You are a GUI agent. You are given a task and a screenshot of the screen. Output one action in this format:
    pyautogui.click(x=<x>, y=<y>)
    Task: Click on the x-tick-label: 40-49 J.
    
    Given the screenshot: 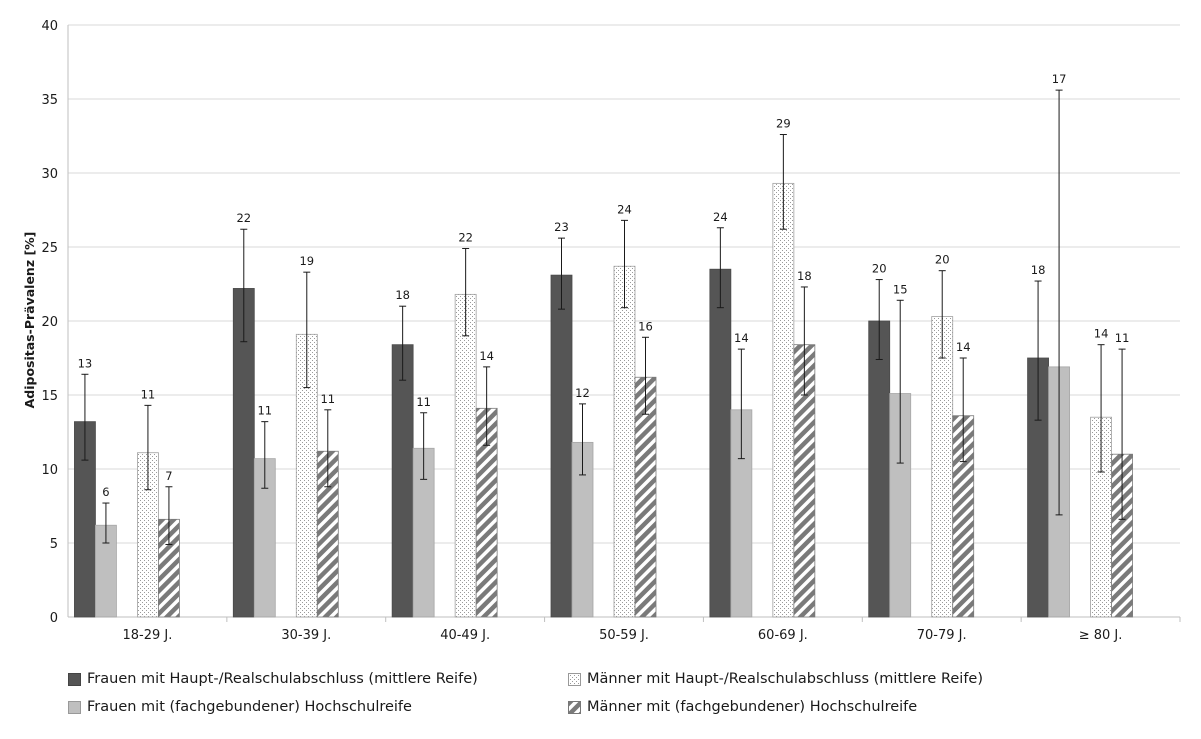 What is the action you would take?
    pyautogui.click(x=465, y=635)
    